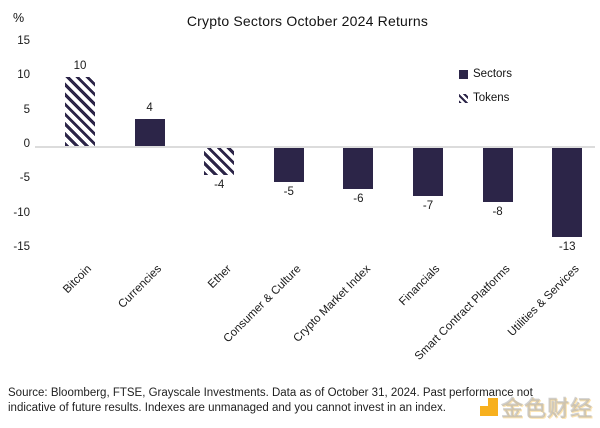 The height and width of the screenshot is (428, 600). I want to click on y-axis-tick-label: -5, so click(24, 178).